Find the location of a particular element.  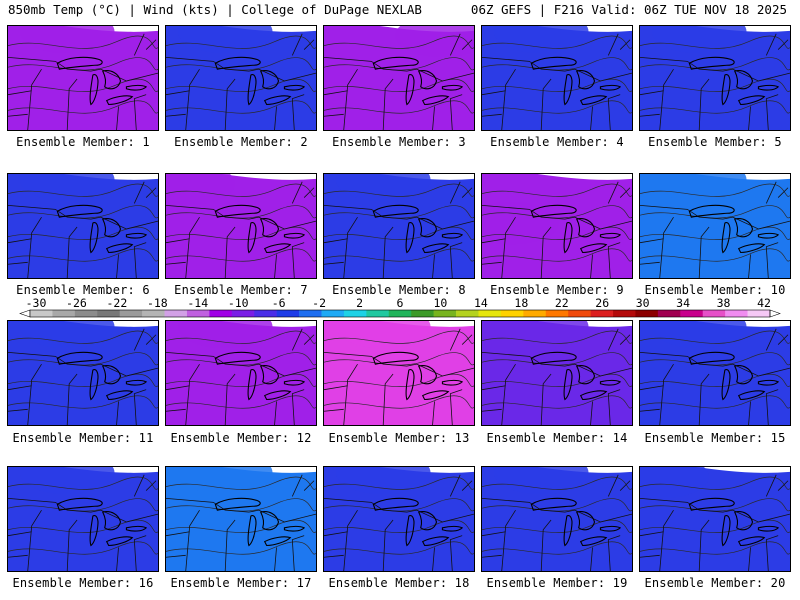

ensemble-member-label: Ensemble Member: 1 is located at coordinates (83, 142).